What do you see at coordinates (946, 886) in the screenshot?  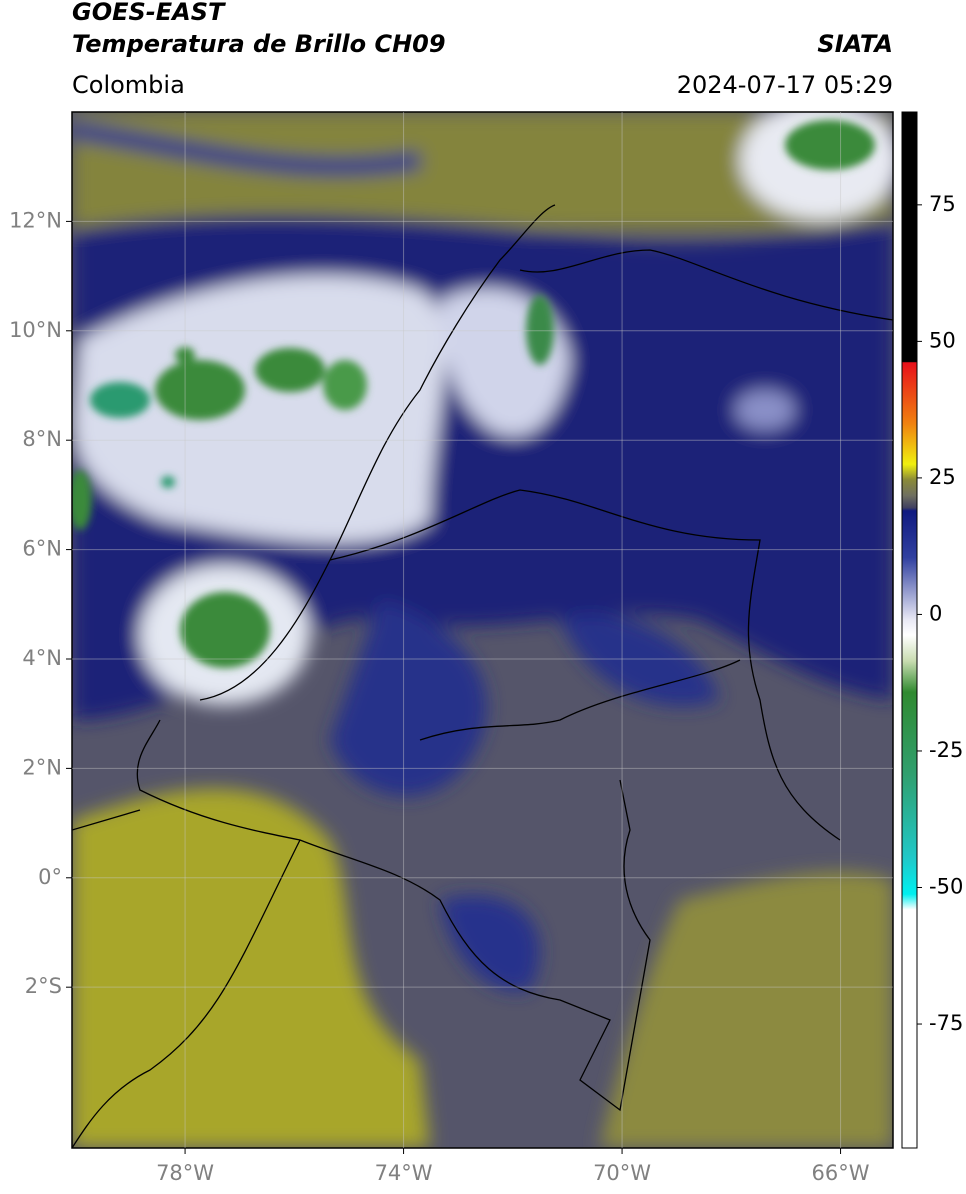 I see `colorbar-label: -50` at bounding box center [946, 886].